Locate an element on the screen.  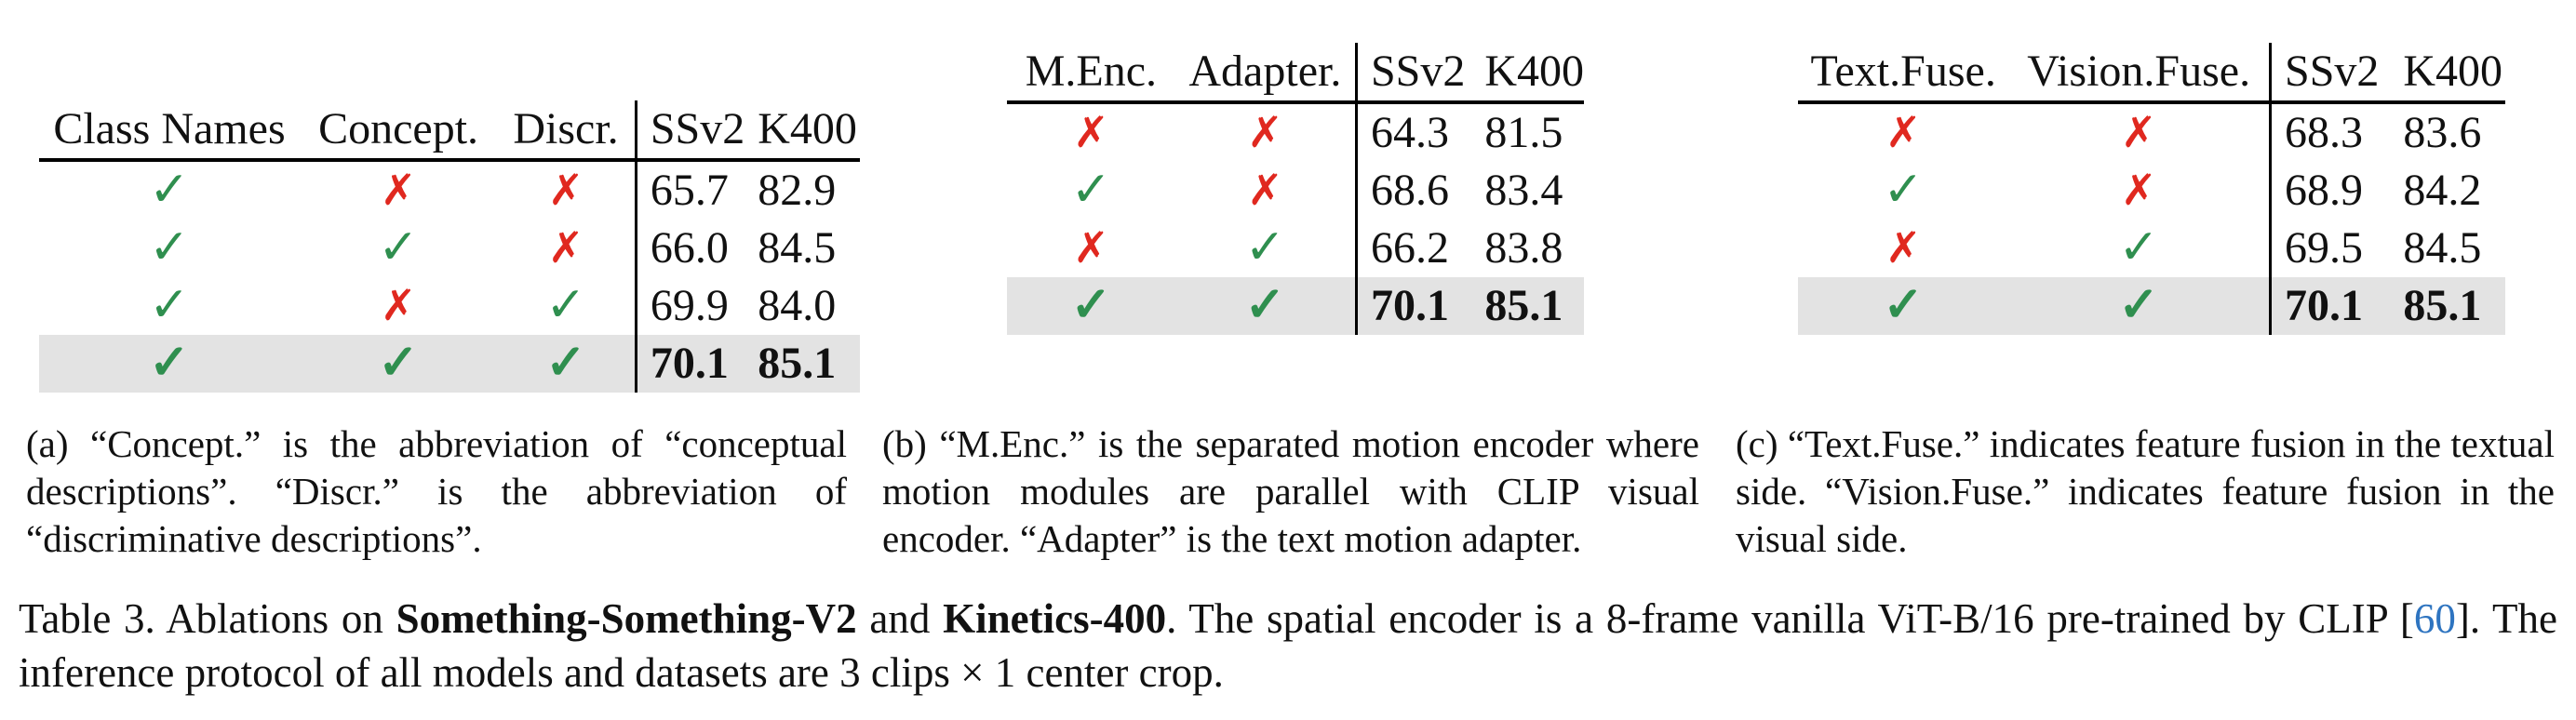
caption-dataset-k400: Kinetics-400 is located at coordinates (1055, 618).